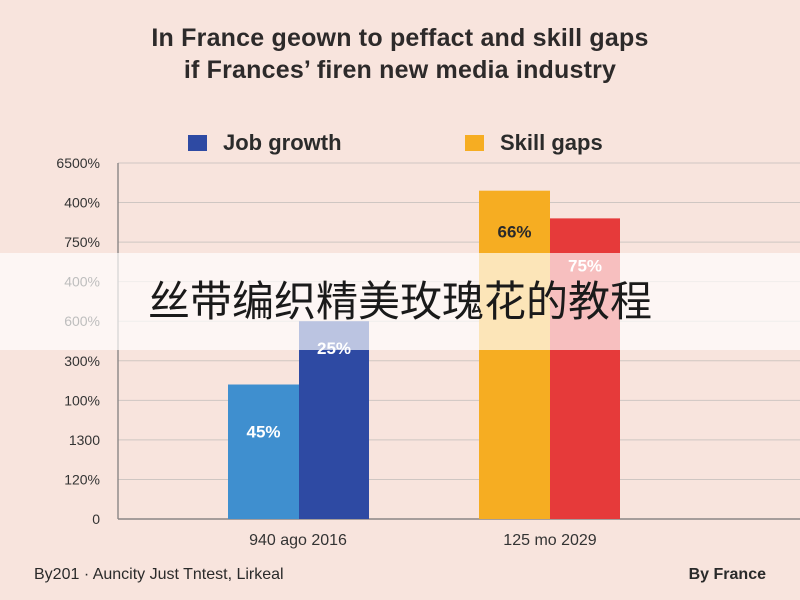 This screenshot has height=600, width=800. I want to click on y-tick-label: 120%, so click(82, 479).